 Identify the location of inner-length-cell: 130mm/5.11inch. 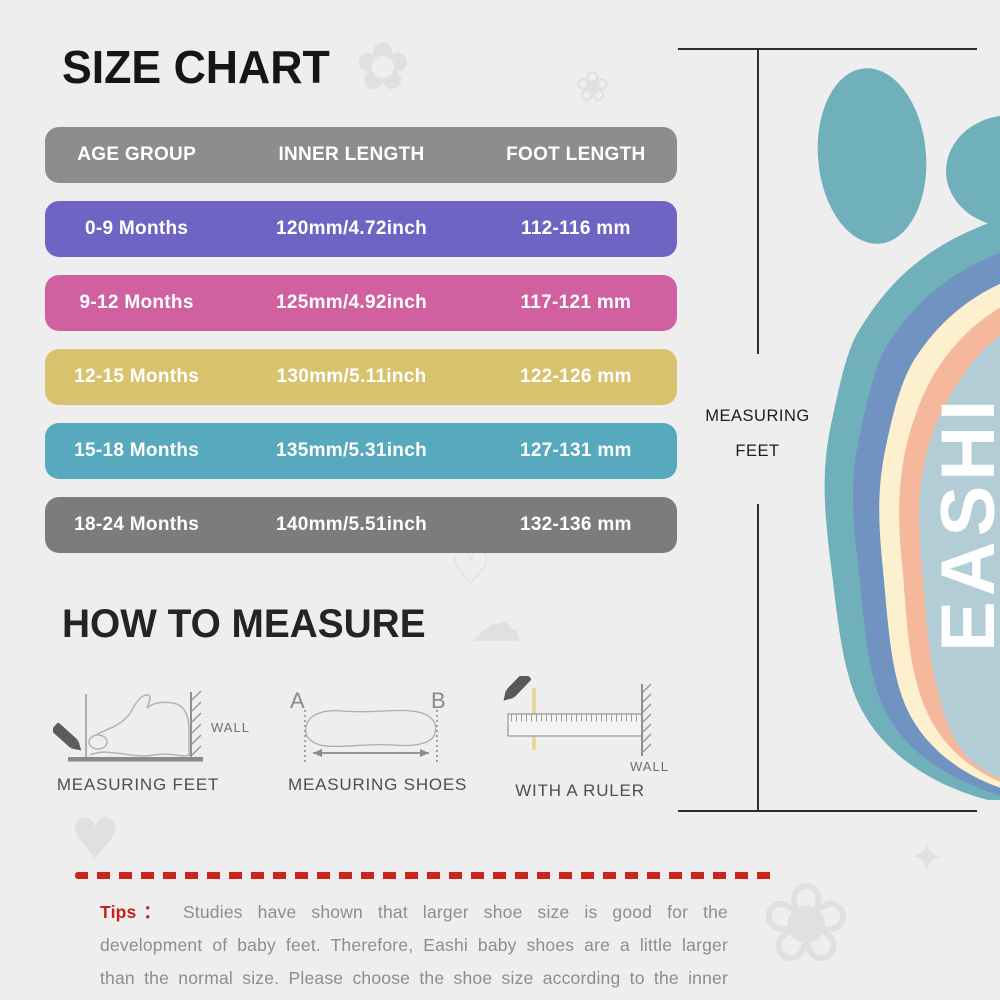
(351, 376).